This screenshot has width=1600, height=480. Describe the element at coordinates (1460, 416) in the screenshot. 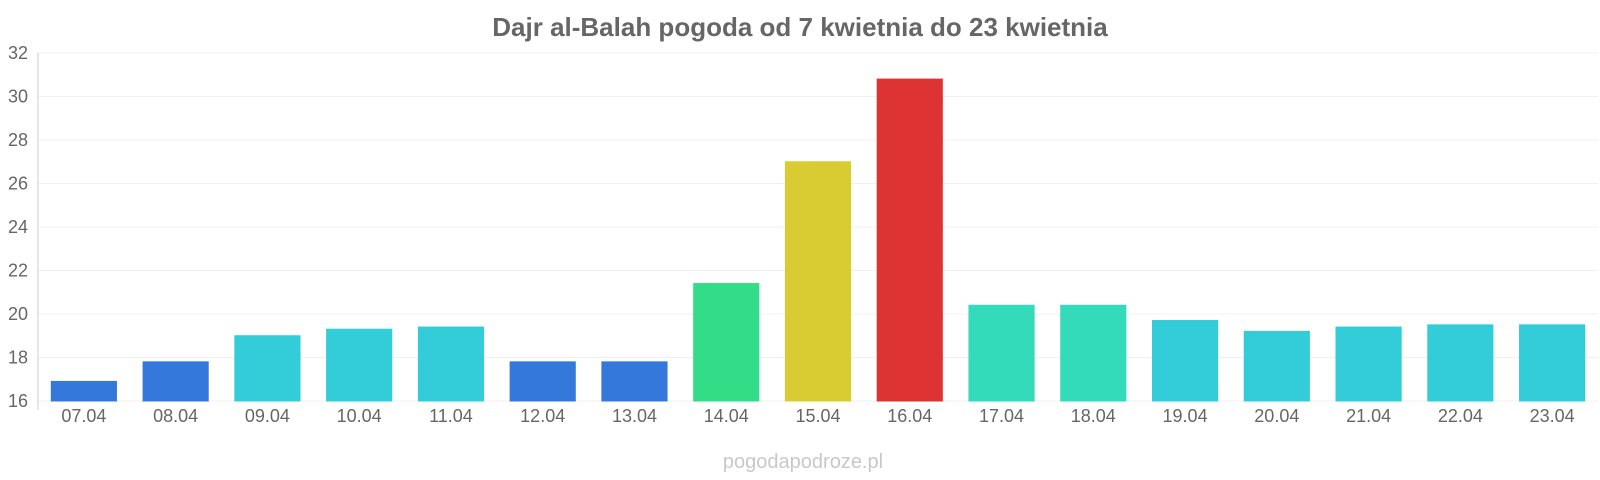

I see `x-tick-label: 22.04` at that location.